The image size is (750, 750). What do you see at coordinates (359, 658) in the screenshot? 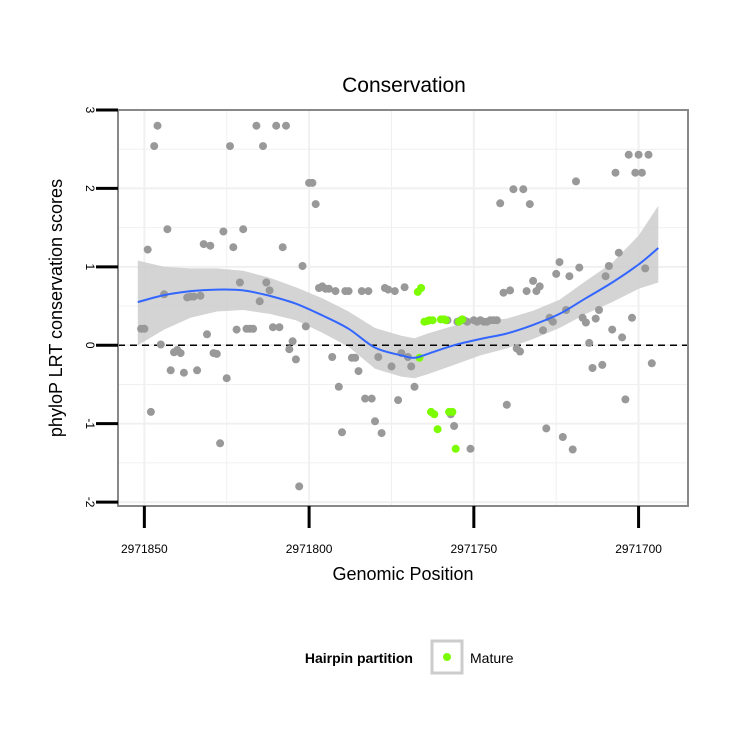
I see `legend-title: Hairpin partition` at bounding box center [359, 658].